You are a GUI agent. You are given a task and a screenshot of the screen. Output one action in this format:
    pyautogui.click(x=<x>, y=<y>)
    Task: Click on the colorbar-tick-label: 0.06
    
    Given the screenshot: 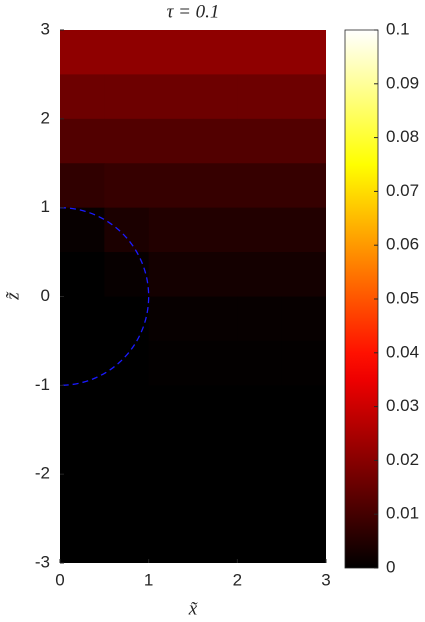 What is the action you would take?
    pyautogui.click(x=402, y=244)
    